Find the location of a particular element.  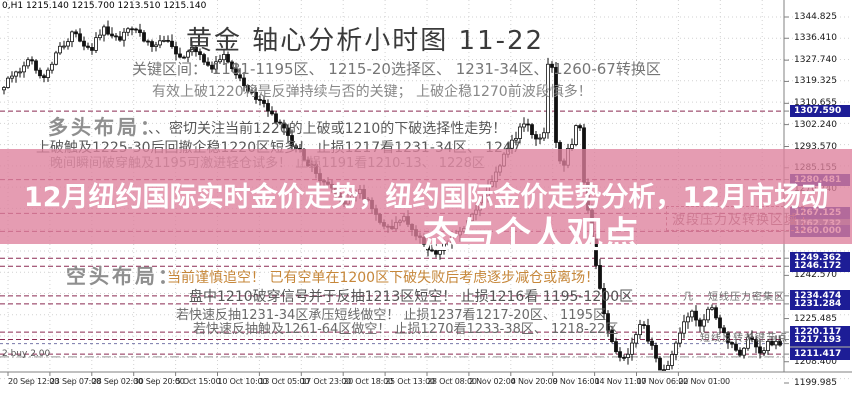

pressure-note-text: 短线压力密集区 is located at coordinates (746, 297).